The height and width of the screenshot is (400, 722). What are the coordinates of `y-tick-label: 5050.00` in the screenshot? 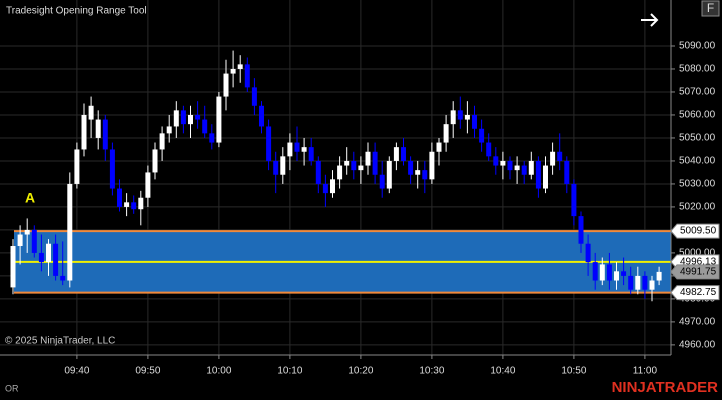 It's located at (697, 138).